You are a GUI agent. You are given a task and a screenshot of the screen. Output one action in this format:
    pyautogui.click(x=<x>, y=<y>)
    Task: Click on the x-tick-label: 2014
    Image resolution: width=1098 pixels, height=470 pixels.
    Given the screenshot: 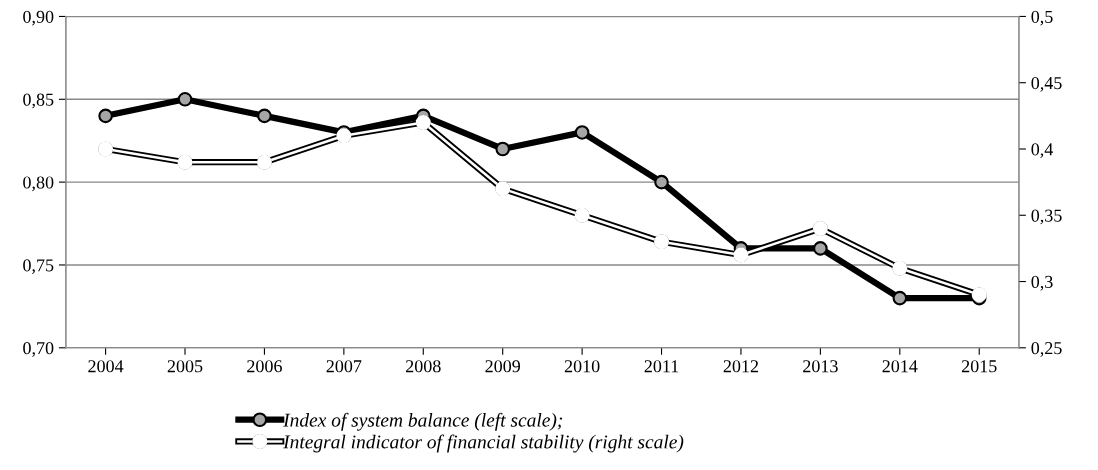 What is the action you would take?
    pyautogui.click(x=900, y=366)
    